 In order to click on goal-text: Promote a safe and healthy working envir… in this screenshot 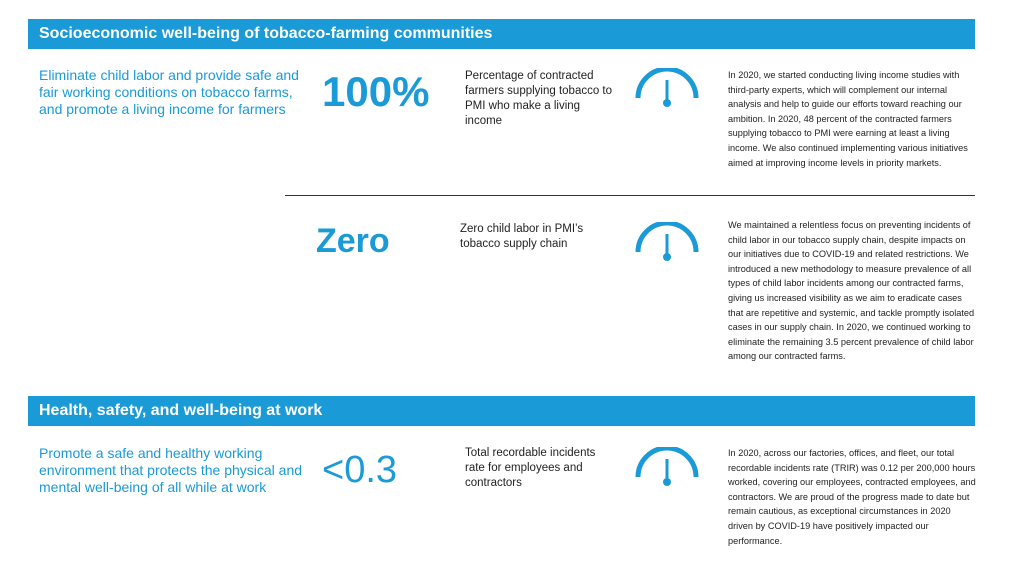, I will do `click(171, 470)`.